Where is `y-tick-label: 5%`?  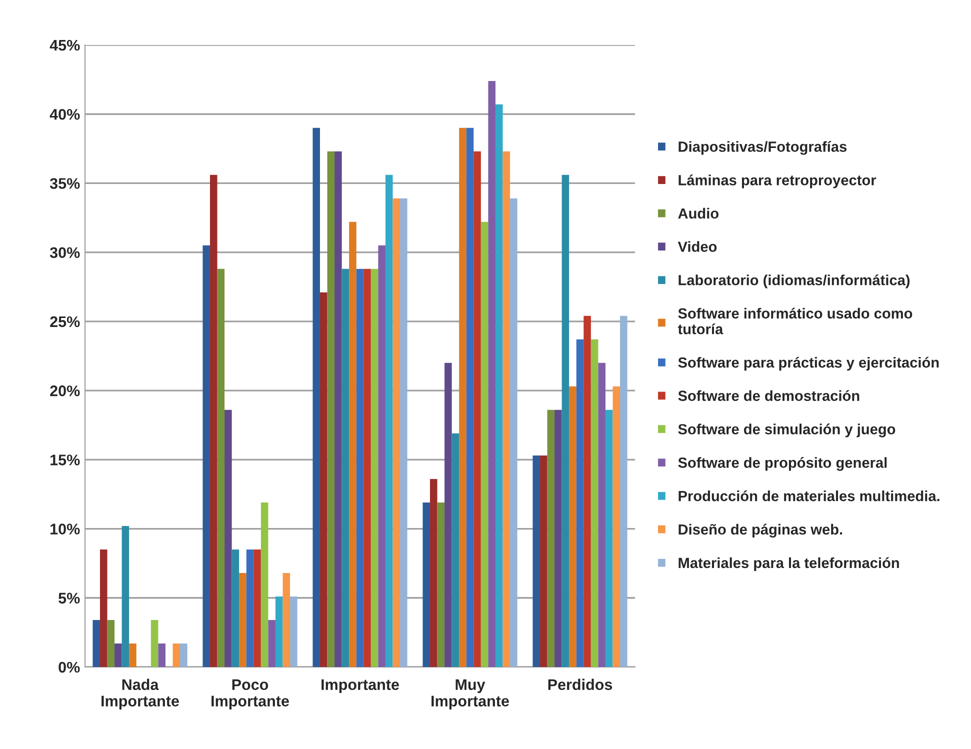
y-tick-label: 5% is located at coordinates (69, 598).